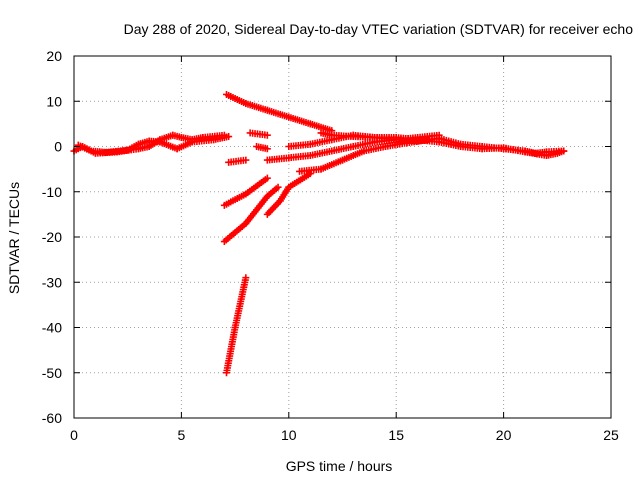 The image size is (640, 480). I want to click on x-axis-label: GPS time / hours, so click(339, 466).